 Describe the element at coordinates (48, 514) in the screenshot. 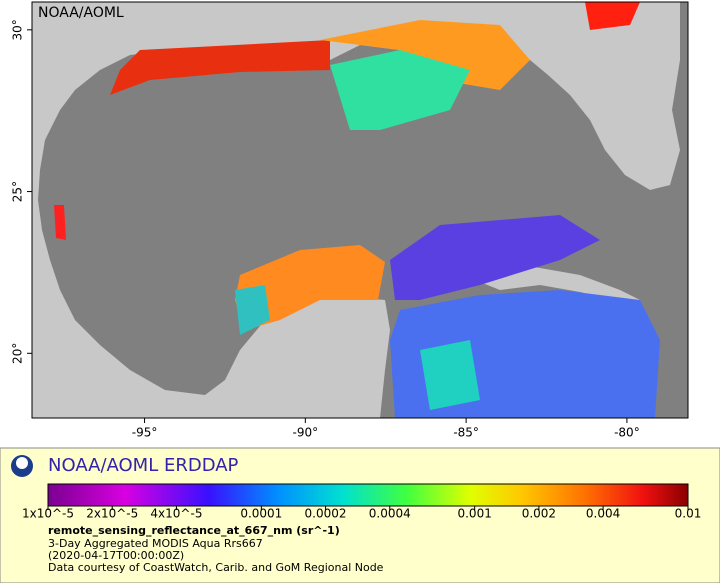

I see `colorbar-tick-label: 1x10^-5` at that location.